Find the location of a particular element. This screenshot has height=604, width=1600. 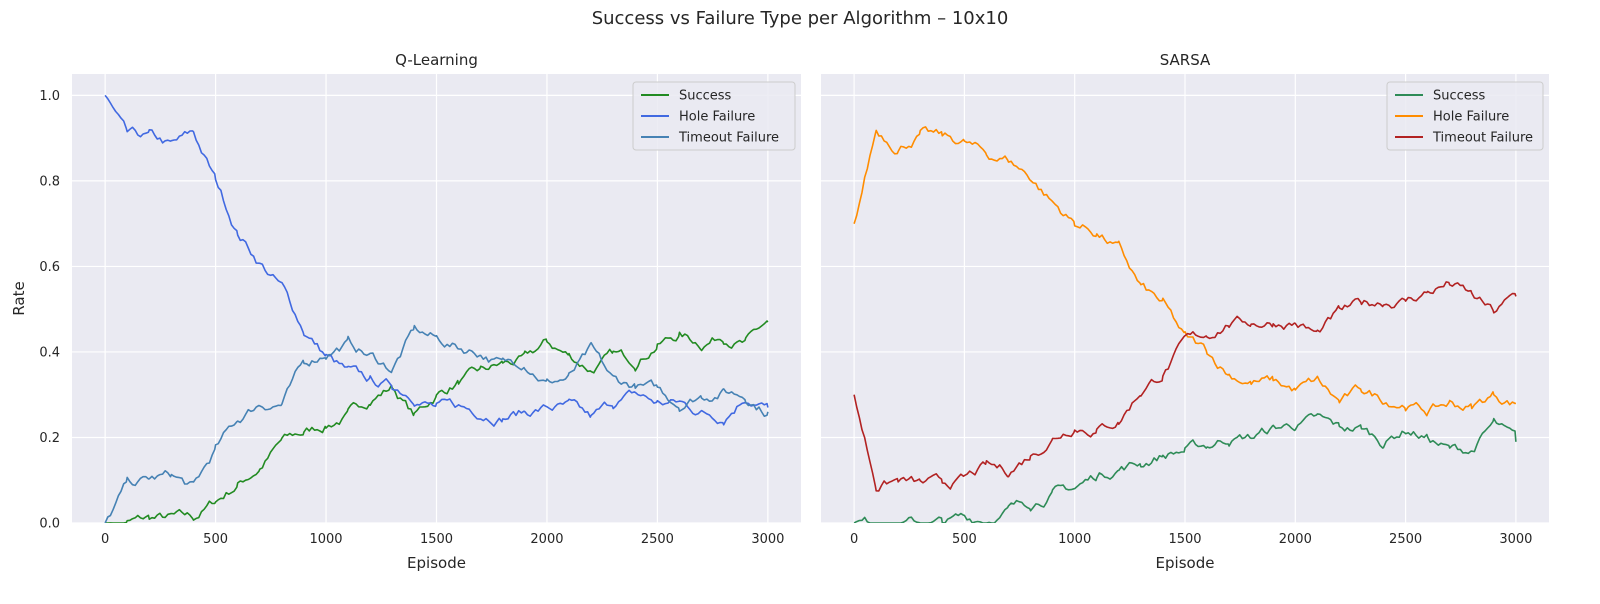

chart-title: Q-Learning is located at coordinates (436, 60).